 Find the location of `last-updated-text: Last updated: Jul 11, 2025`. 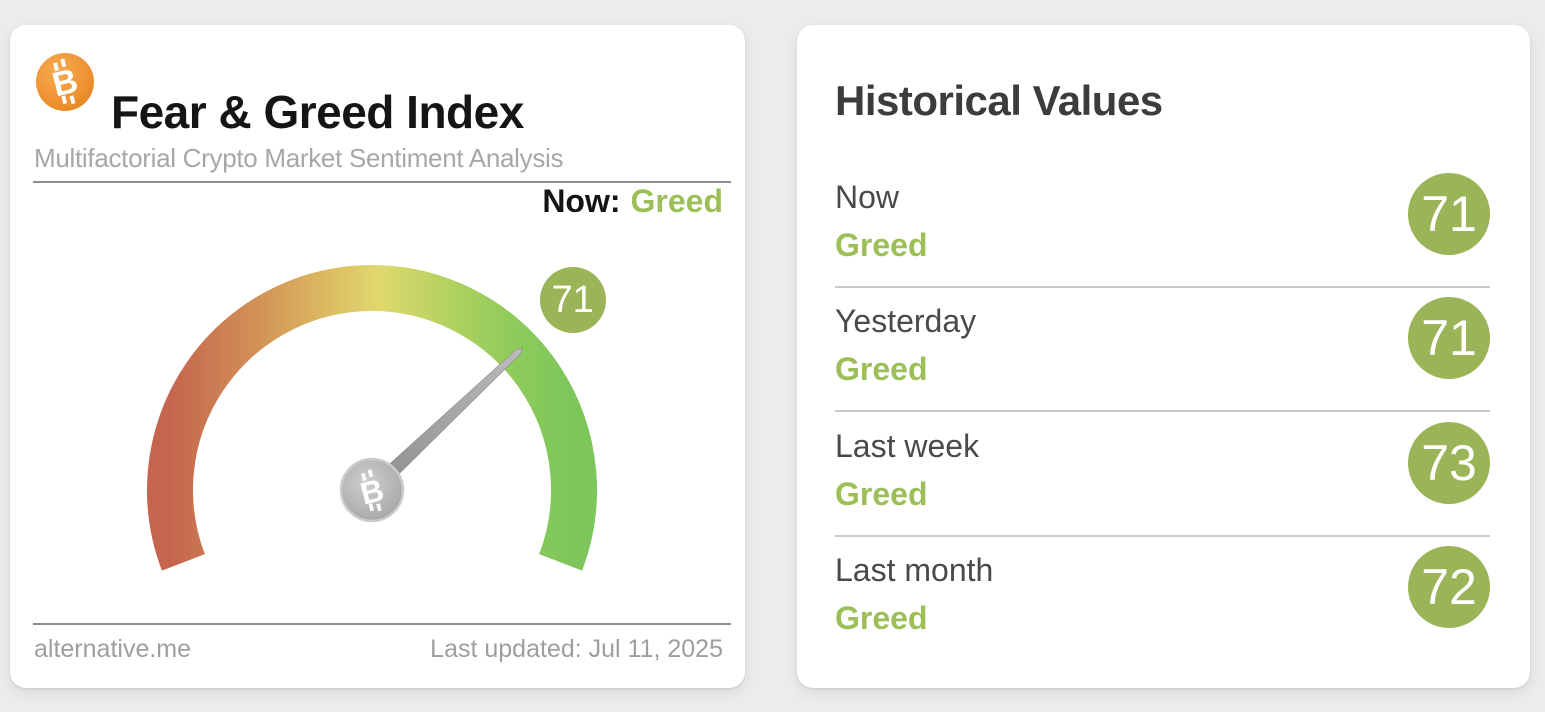

last-updated-text: Last updated: Jul 11, 2025 is located at coordinates (576, 649).